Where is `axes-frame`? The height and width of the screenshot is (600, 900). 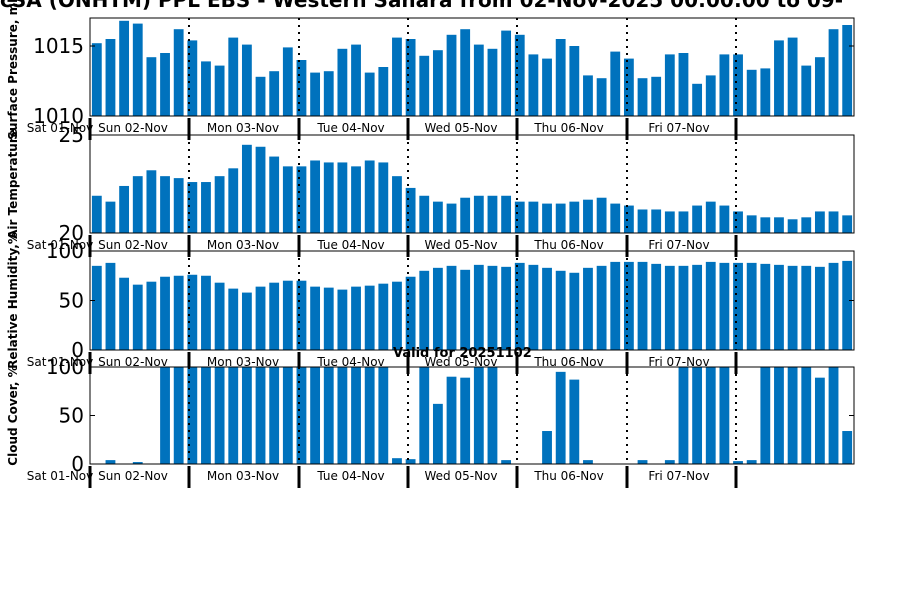
axes-frame is located at coordinates (472, 184).